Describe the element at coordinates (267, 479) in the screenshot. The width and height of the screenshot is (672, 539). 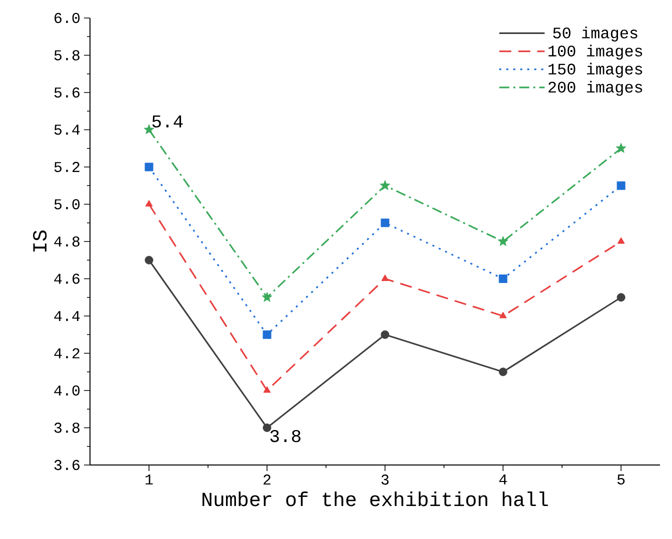
I see `x-tick-label: 2` at that location.